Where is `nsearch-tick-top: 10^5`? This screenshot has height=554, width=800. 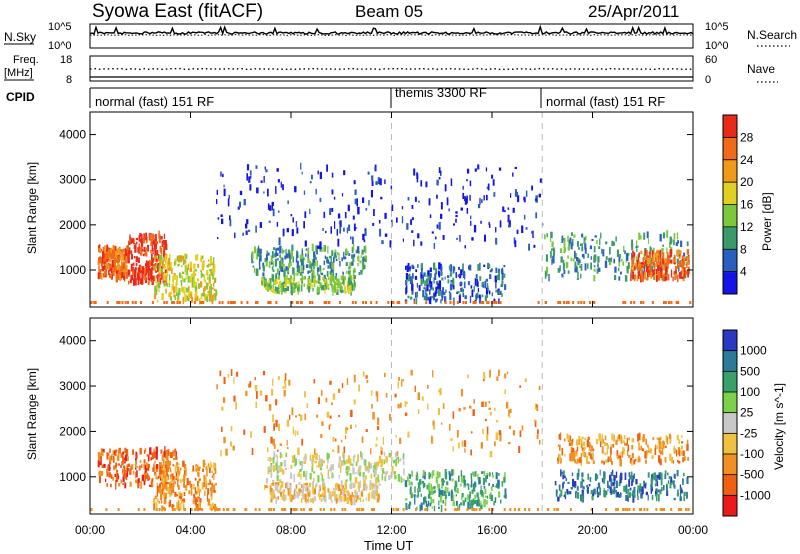 nsearch-tick-top: 10^5 is located at coordinates (717, 27).